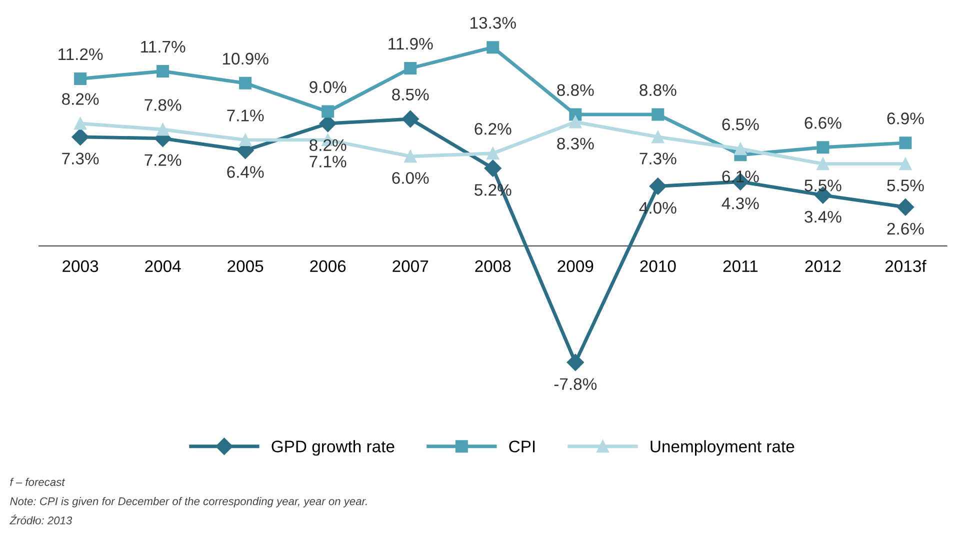 The width and height of the screenshot is (976, 549). I want to click on x-tick-label: 2009, so click(576, 266).